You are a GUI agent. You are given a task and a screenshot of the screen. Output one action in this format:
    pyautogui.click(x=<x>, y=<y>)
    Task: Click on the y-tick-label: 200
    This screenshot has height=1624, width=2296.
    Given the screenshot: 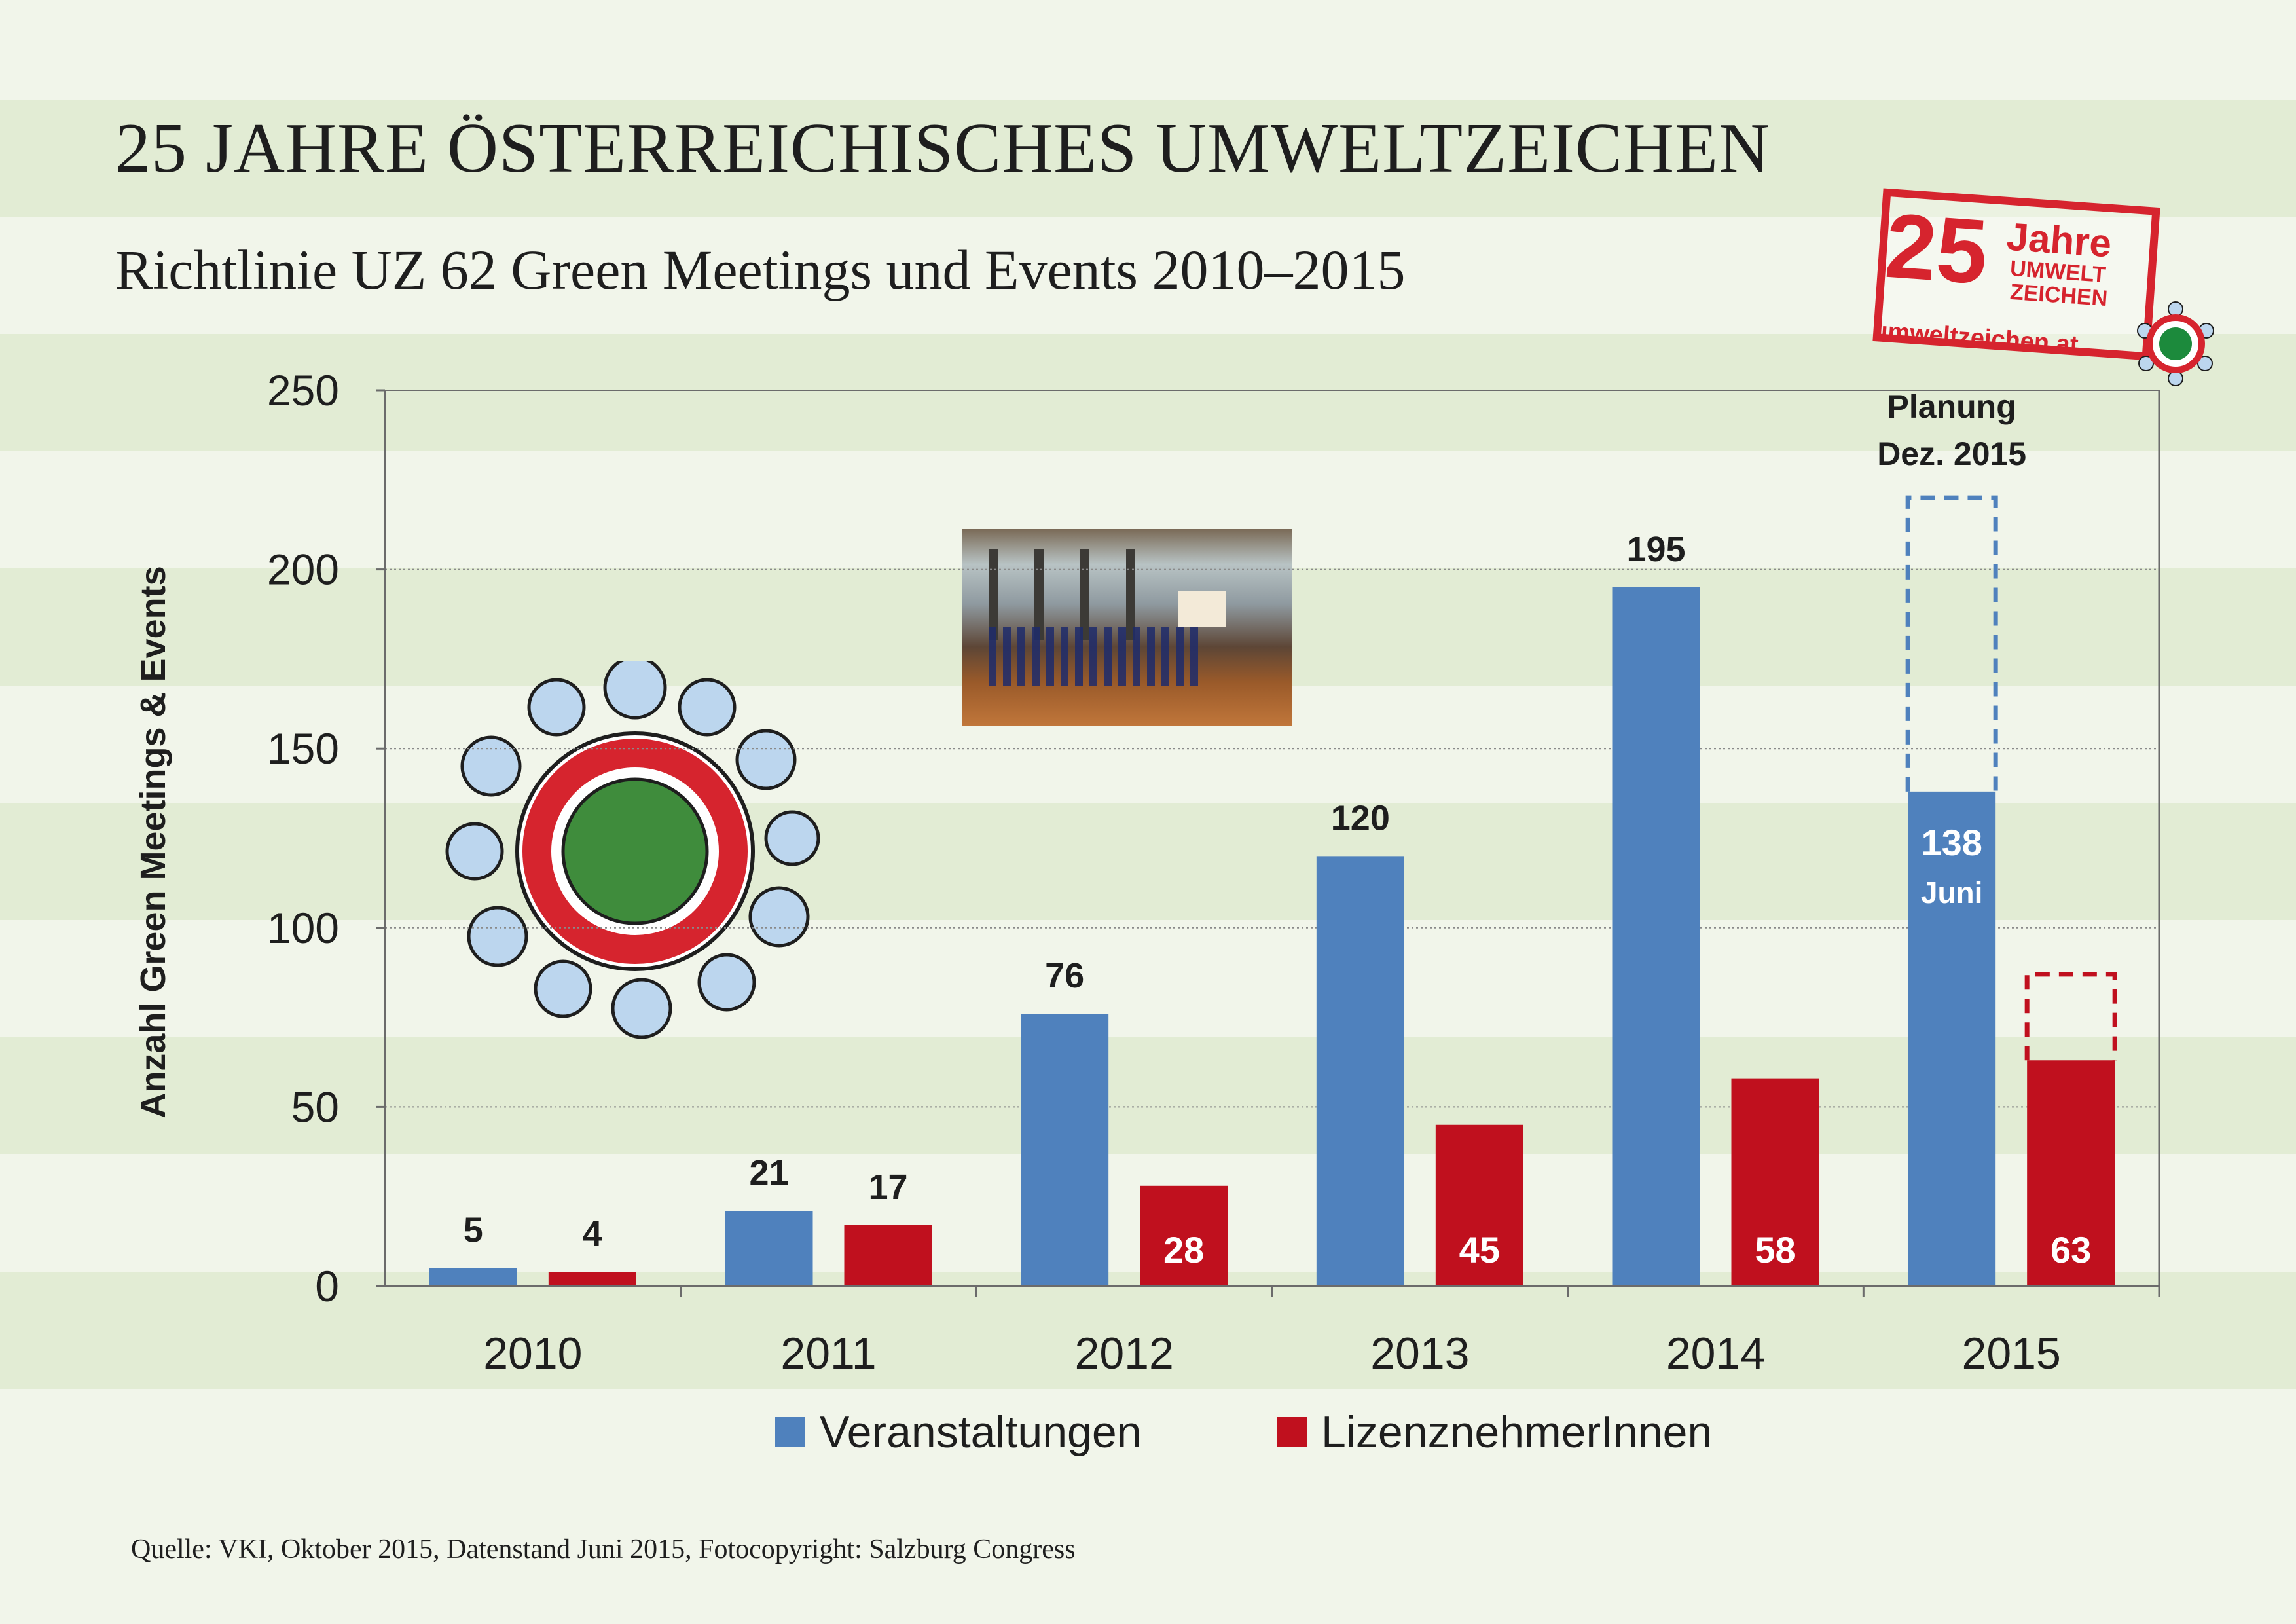 What is the action you would take?
    pyautogui.click(x=303, y=569)
    